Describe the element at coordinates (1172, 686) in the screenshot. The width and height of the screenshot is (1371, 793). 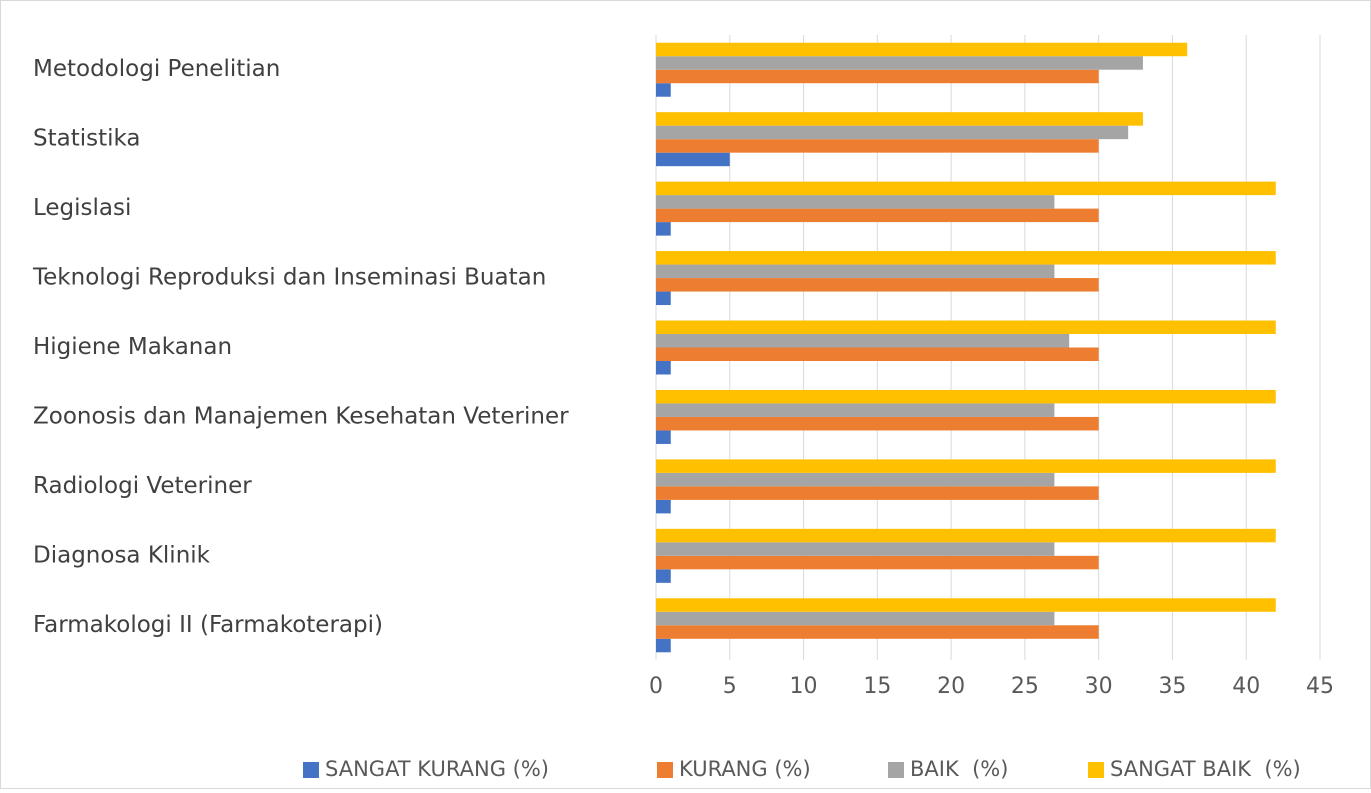
I see `x-tick-label: 35` at that location.